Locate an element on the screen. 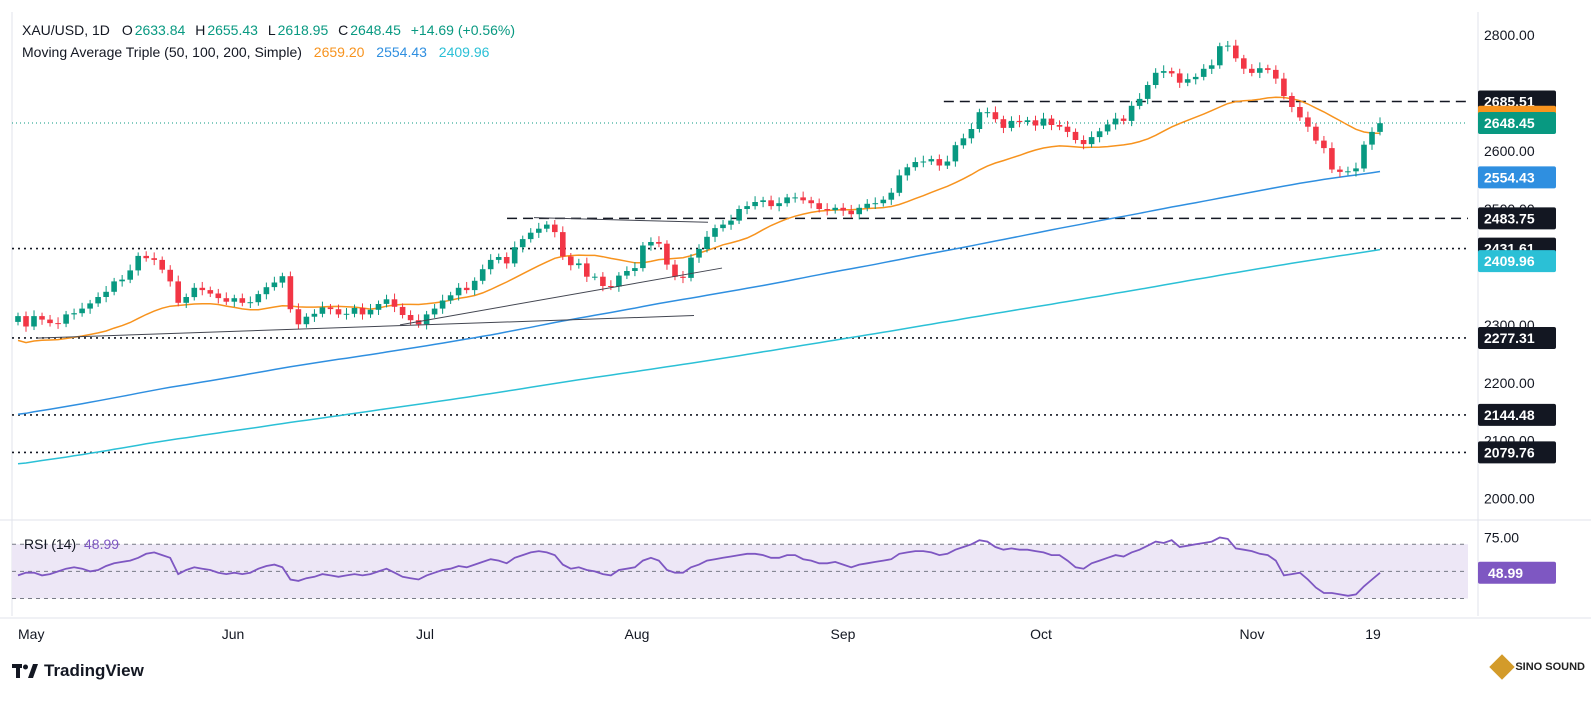  price-label-text: 2144.48 is located at coordinates (1509, 415).